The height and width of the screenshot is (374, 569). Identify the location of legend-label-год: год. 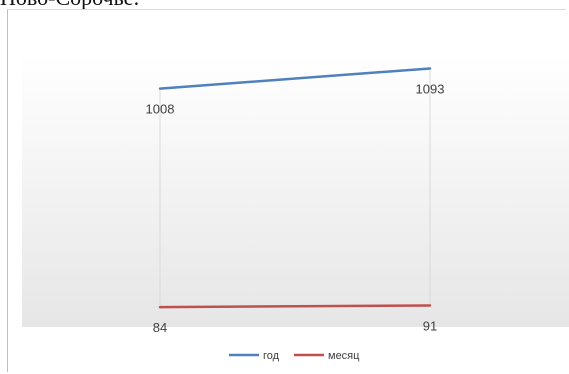
(271, 356).